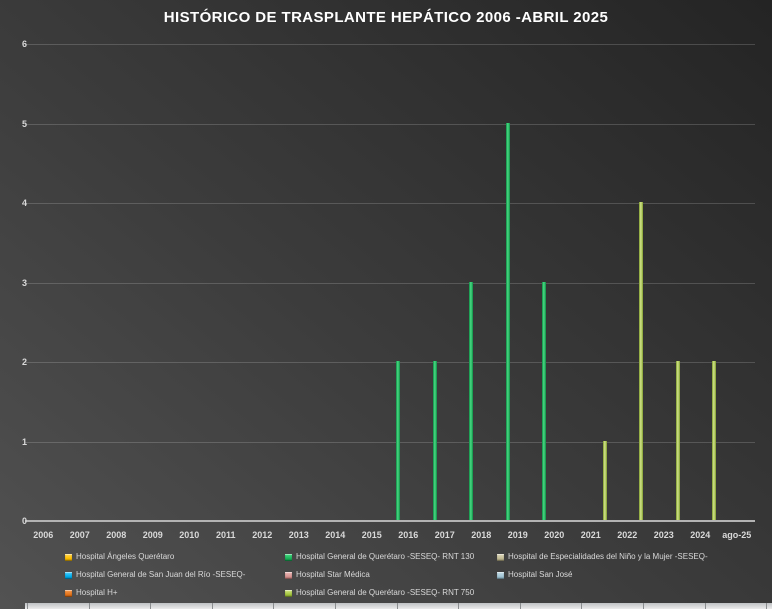  What do you see at coordinates (25, 441) in the screenshot?
I see `y-axis-label: 1` at bounding box center [25, 441].